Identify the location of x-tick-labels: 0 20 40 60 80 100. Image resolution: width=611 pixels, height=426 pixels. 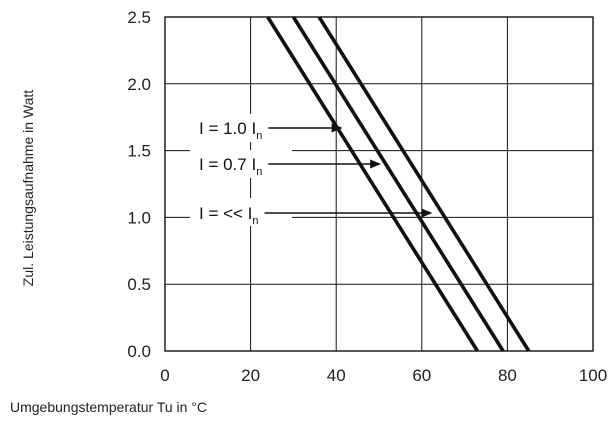
(383, 375).